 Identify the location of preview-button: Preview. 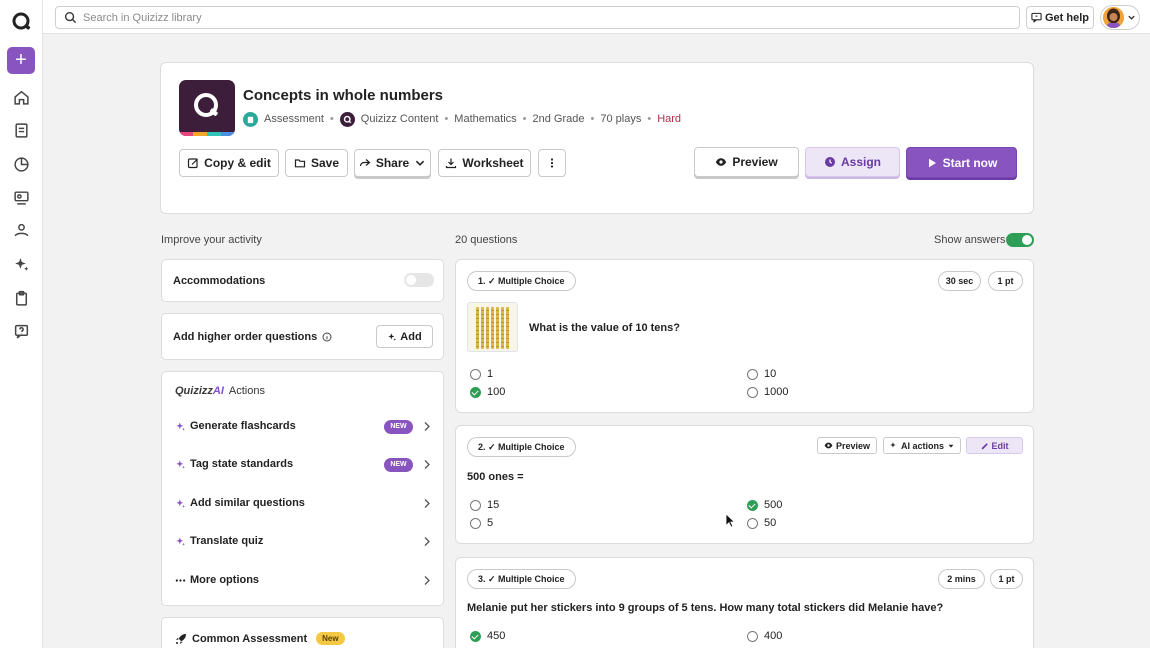
(746, 162).